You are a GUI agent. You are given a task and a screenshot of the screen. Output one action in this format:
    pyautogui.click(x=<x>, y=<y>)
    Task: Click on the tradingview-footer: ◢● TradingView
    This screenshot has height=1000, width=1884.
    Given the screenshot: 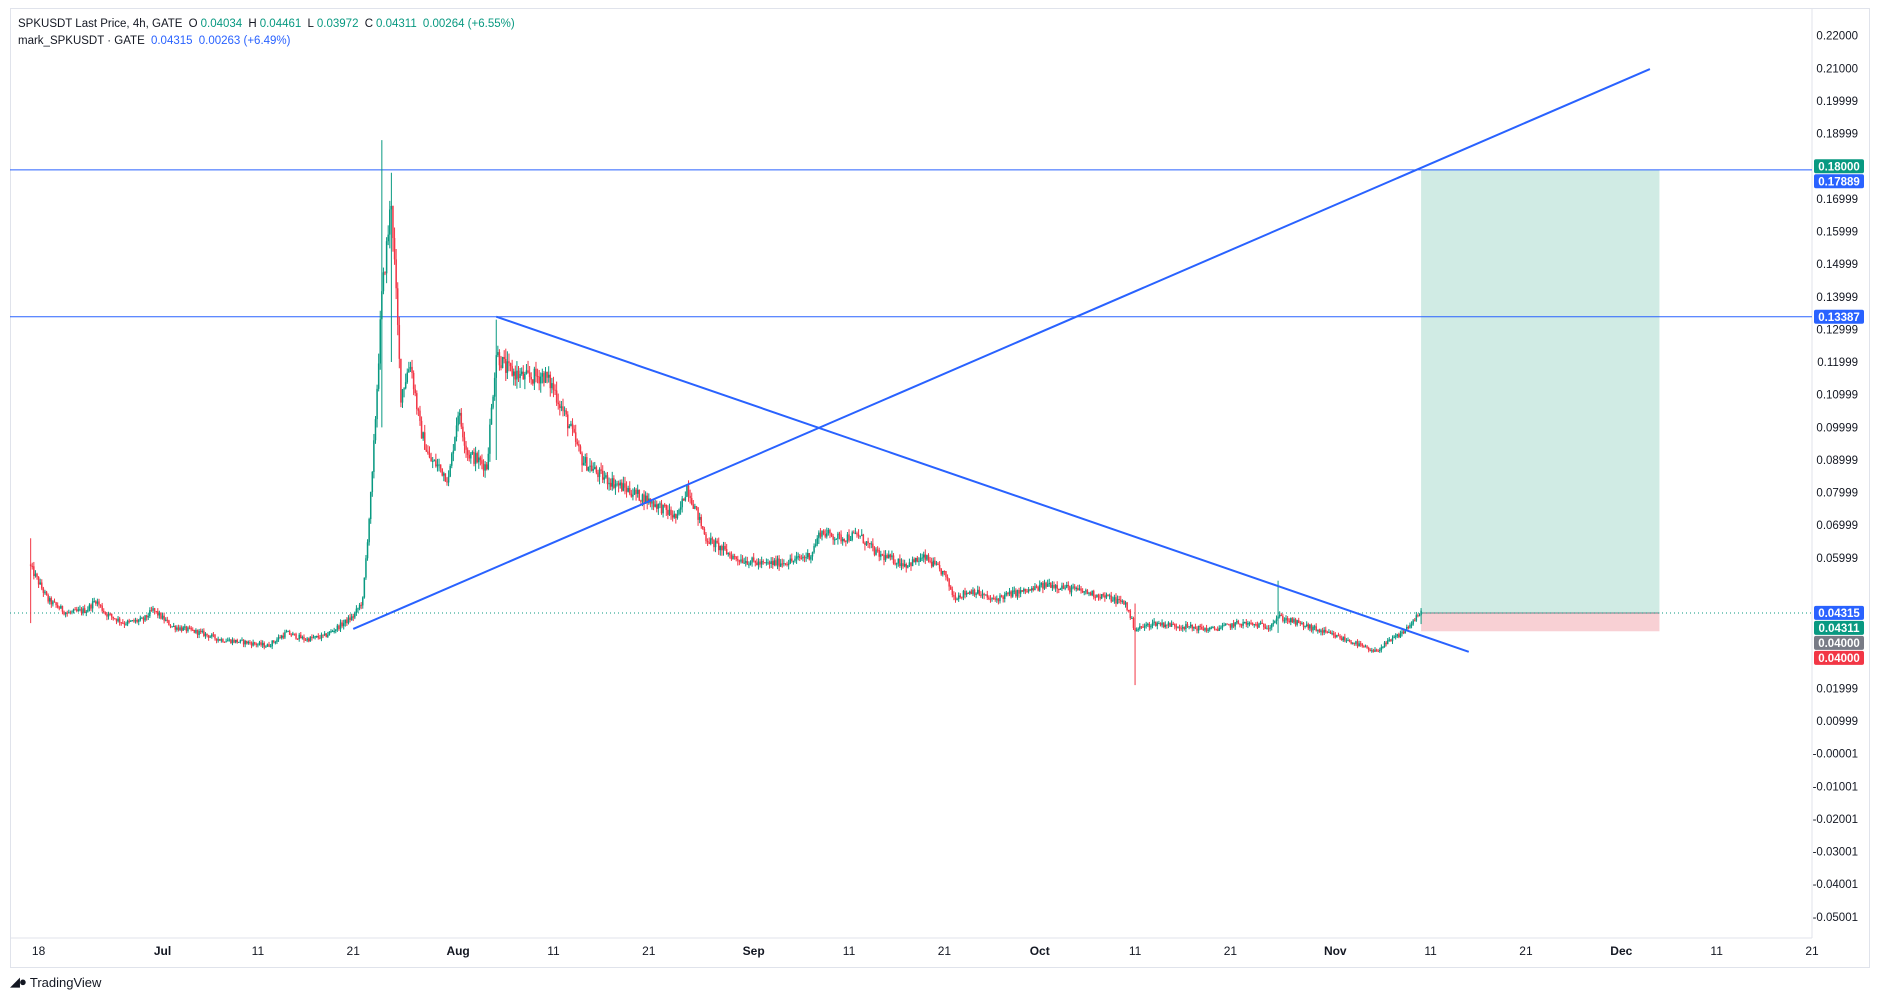 What is the action you would take?
    pyautogui.click(x=55, y=982)
    